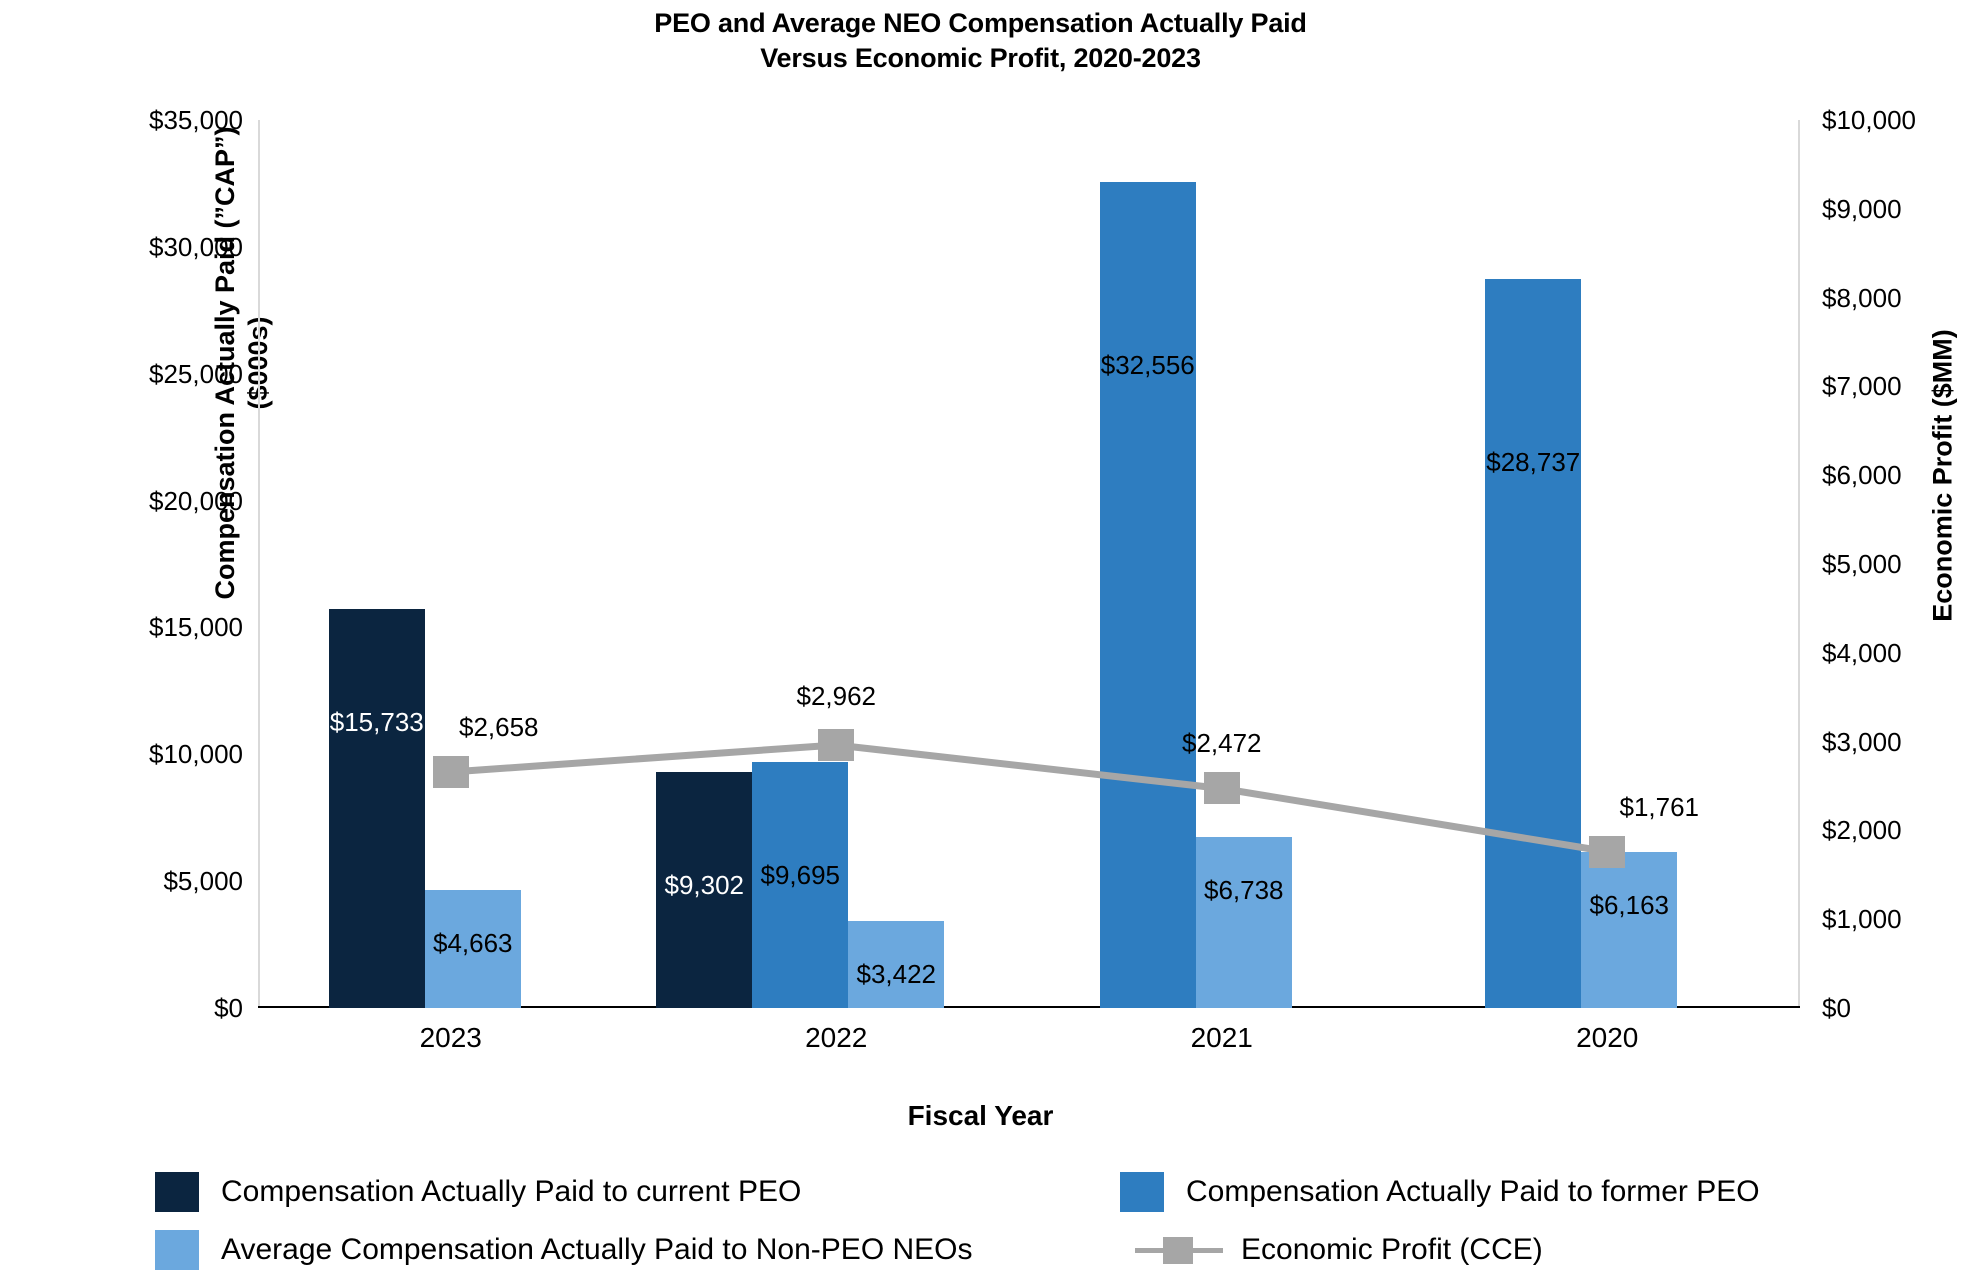 This screenshot has height=1287, width=1961. I want to click on right-axis-line, so click(1799, 564).